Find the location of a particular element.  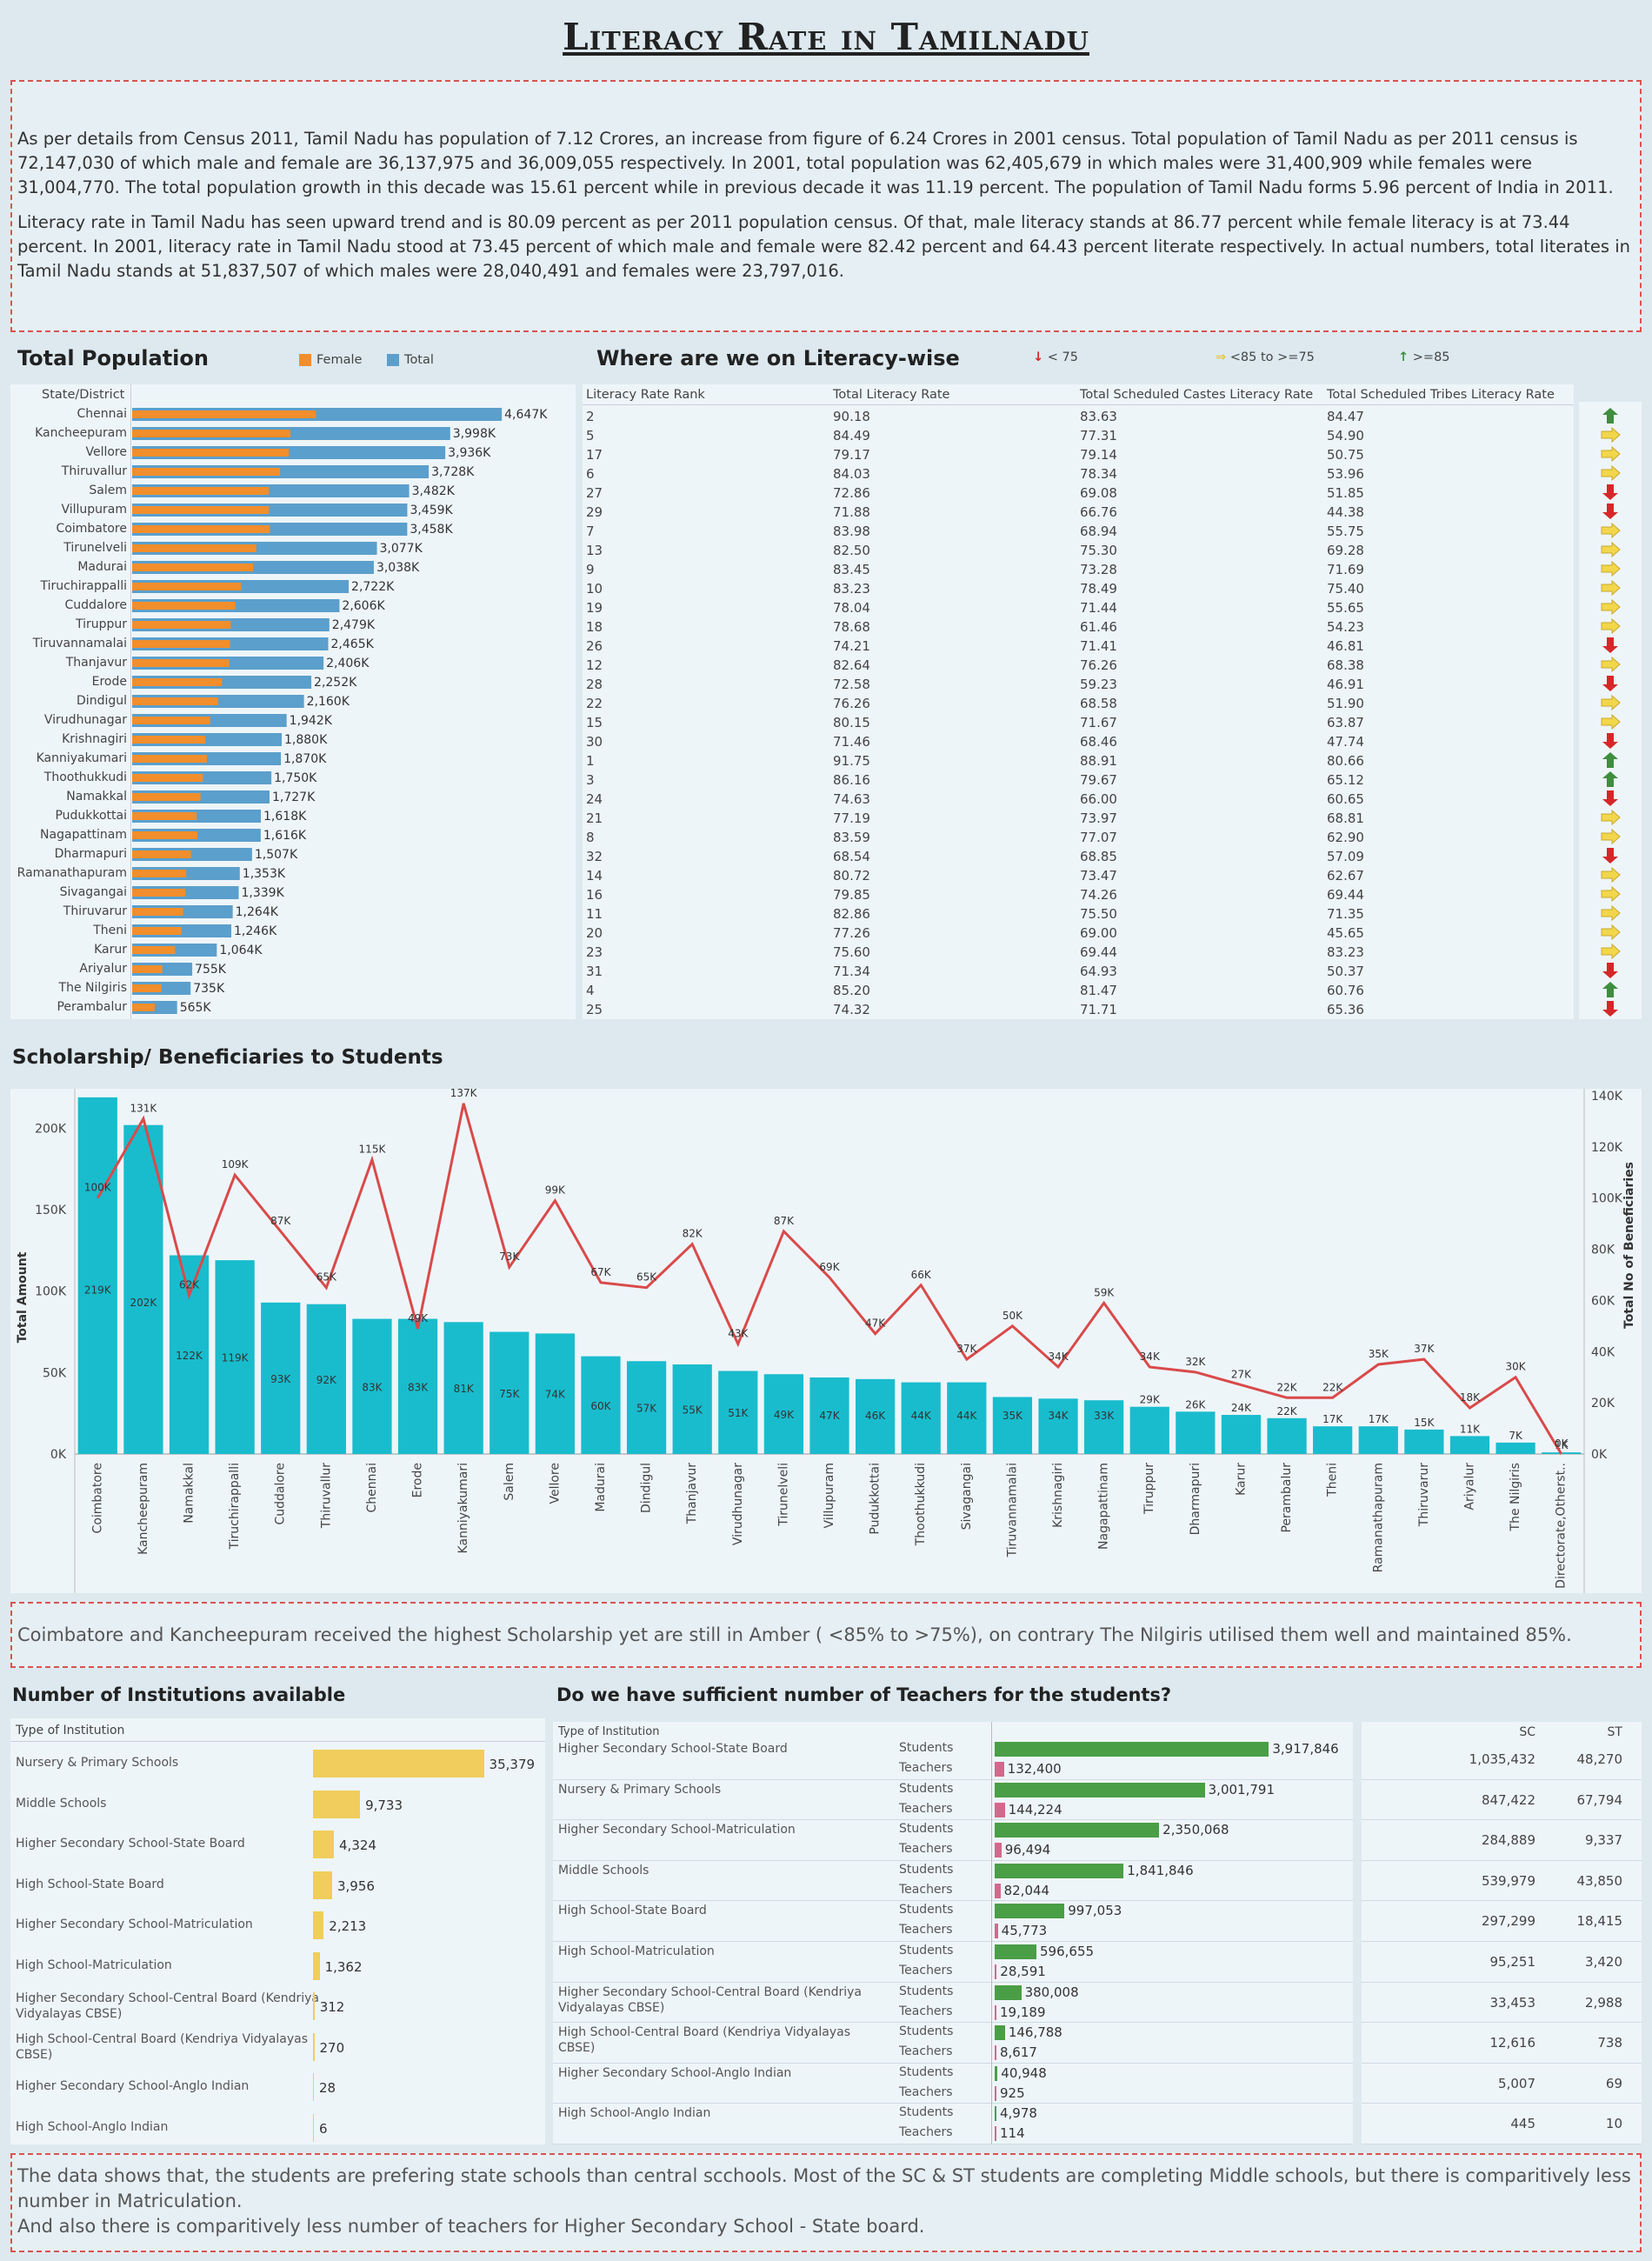

beneficiaries-label: 18K is located at coordinates (1470, 1397).